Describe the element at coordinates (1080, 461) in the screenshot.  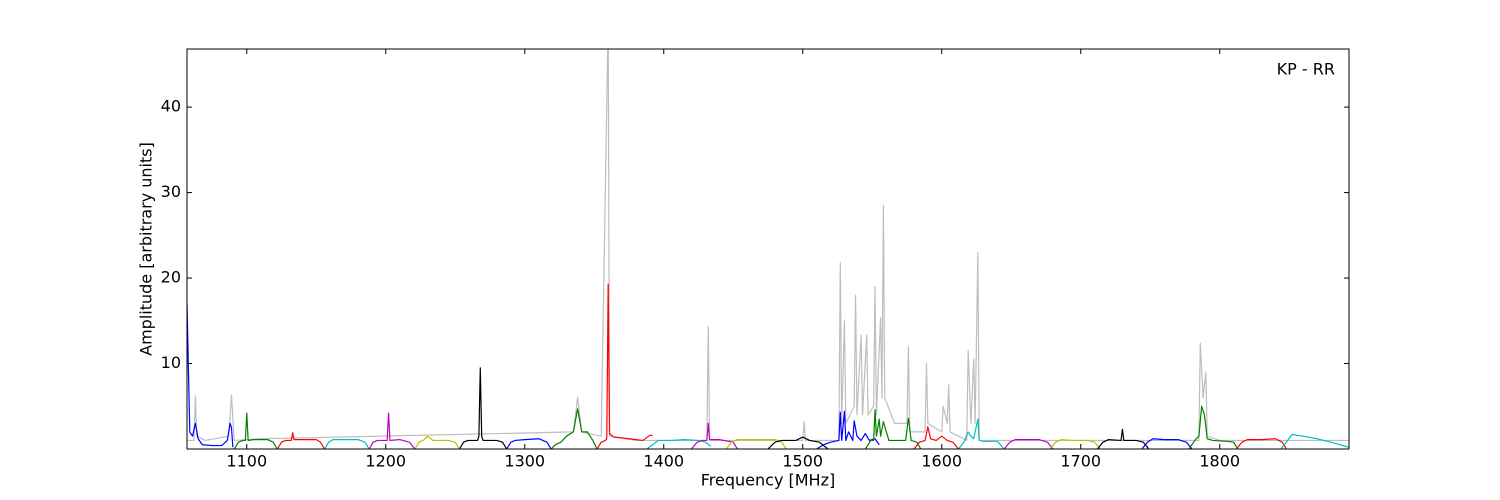
I see `x-tick-label: 1700` at that location.